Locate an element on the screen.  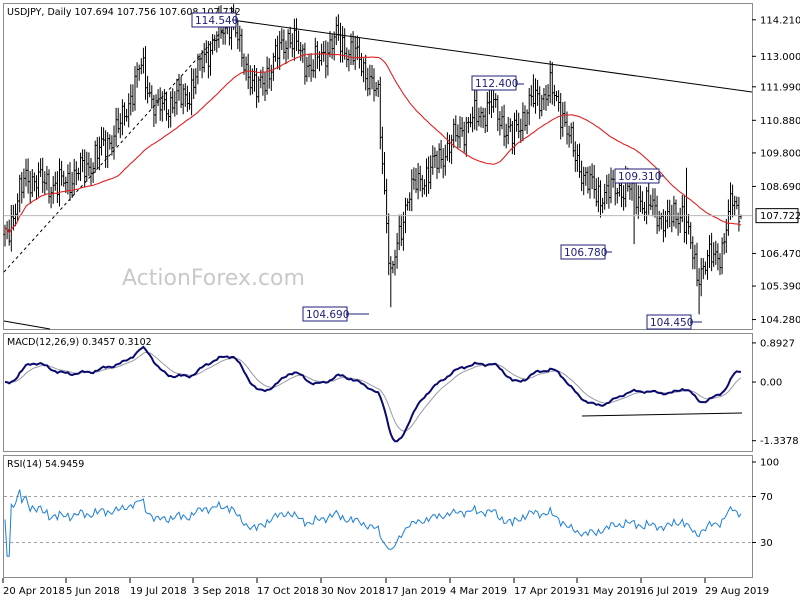
macd-signal-line is located at coordinates (373, 392).